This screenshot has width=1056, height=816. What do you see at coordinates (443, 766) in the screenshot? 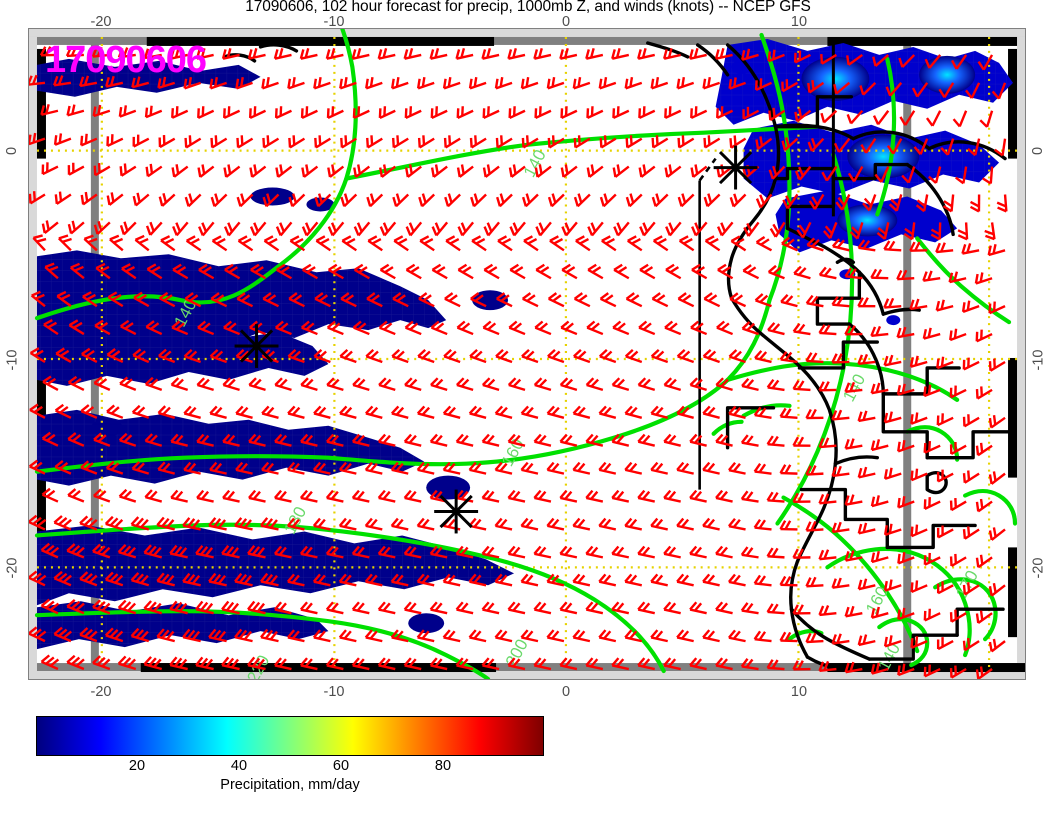
I see `colorbar-tick-3: 80` at bounding box center [443, 766].